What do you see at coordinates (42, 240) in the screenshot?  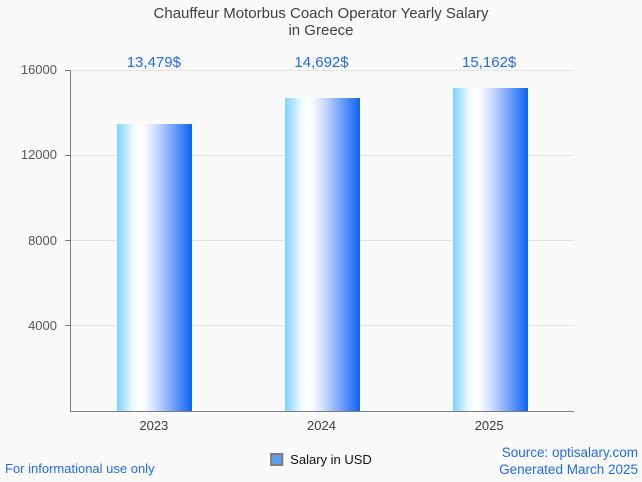 I see `y-axis-label: 8000` at bounding box center [42, 240].